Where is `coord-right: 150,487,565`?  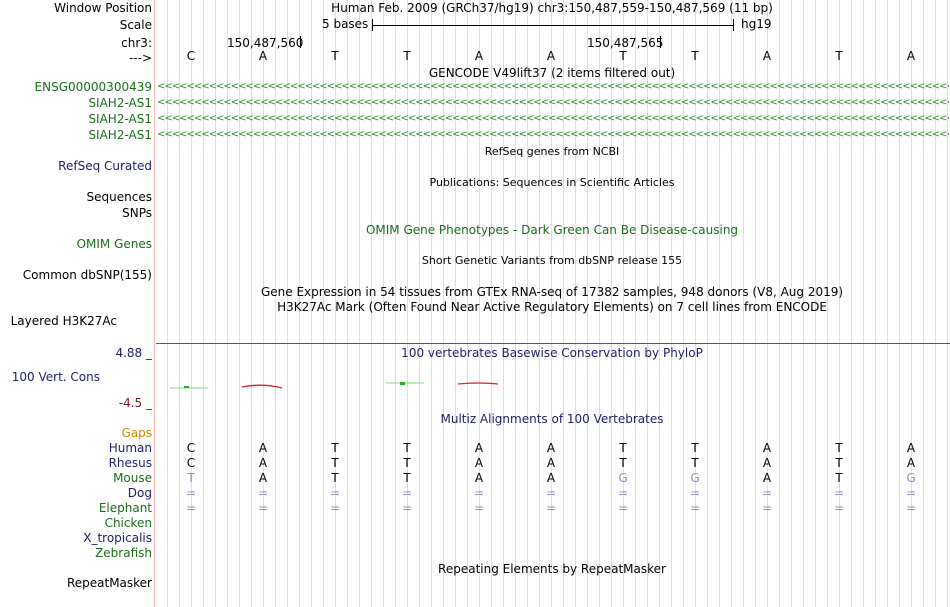
coord-right: 150,487,565 is located at coordinates (625, 43).